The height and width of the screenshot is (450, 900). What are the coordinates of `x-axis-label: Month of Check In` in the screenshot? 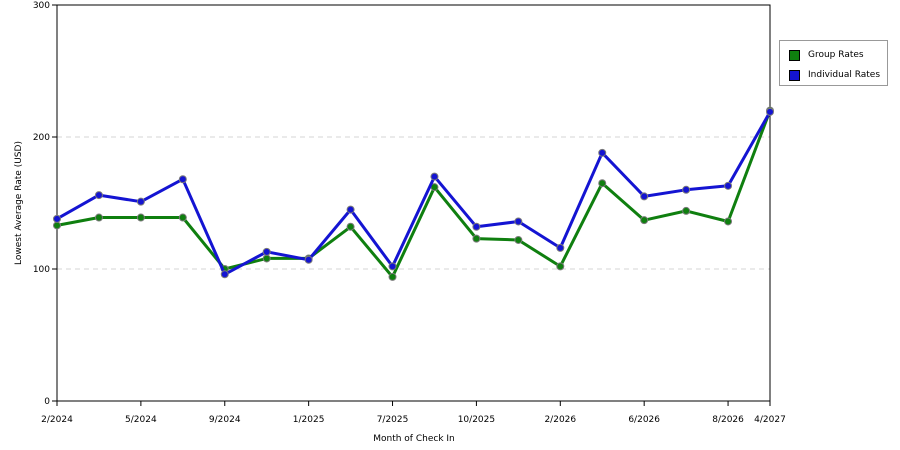 It's located at (414, 439).